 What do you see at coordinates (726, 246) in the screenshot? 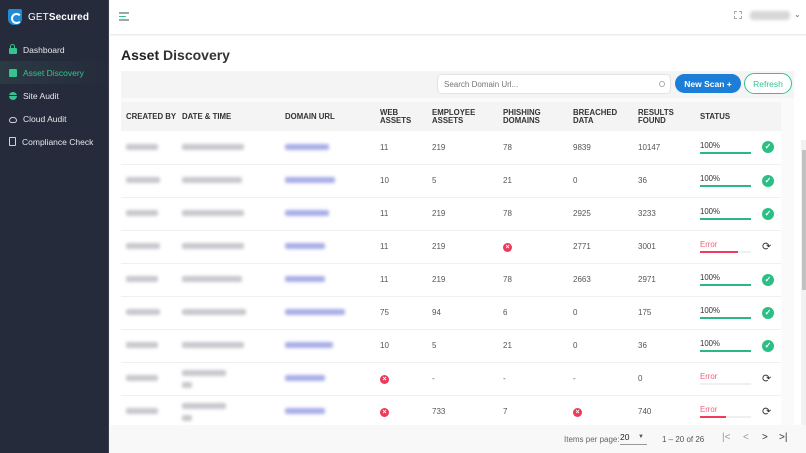
I see `cell-status: Error` at bounding box center [726, 246].